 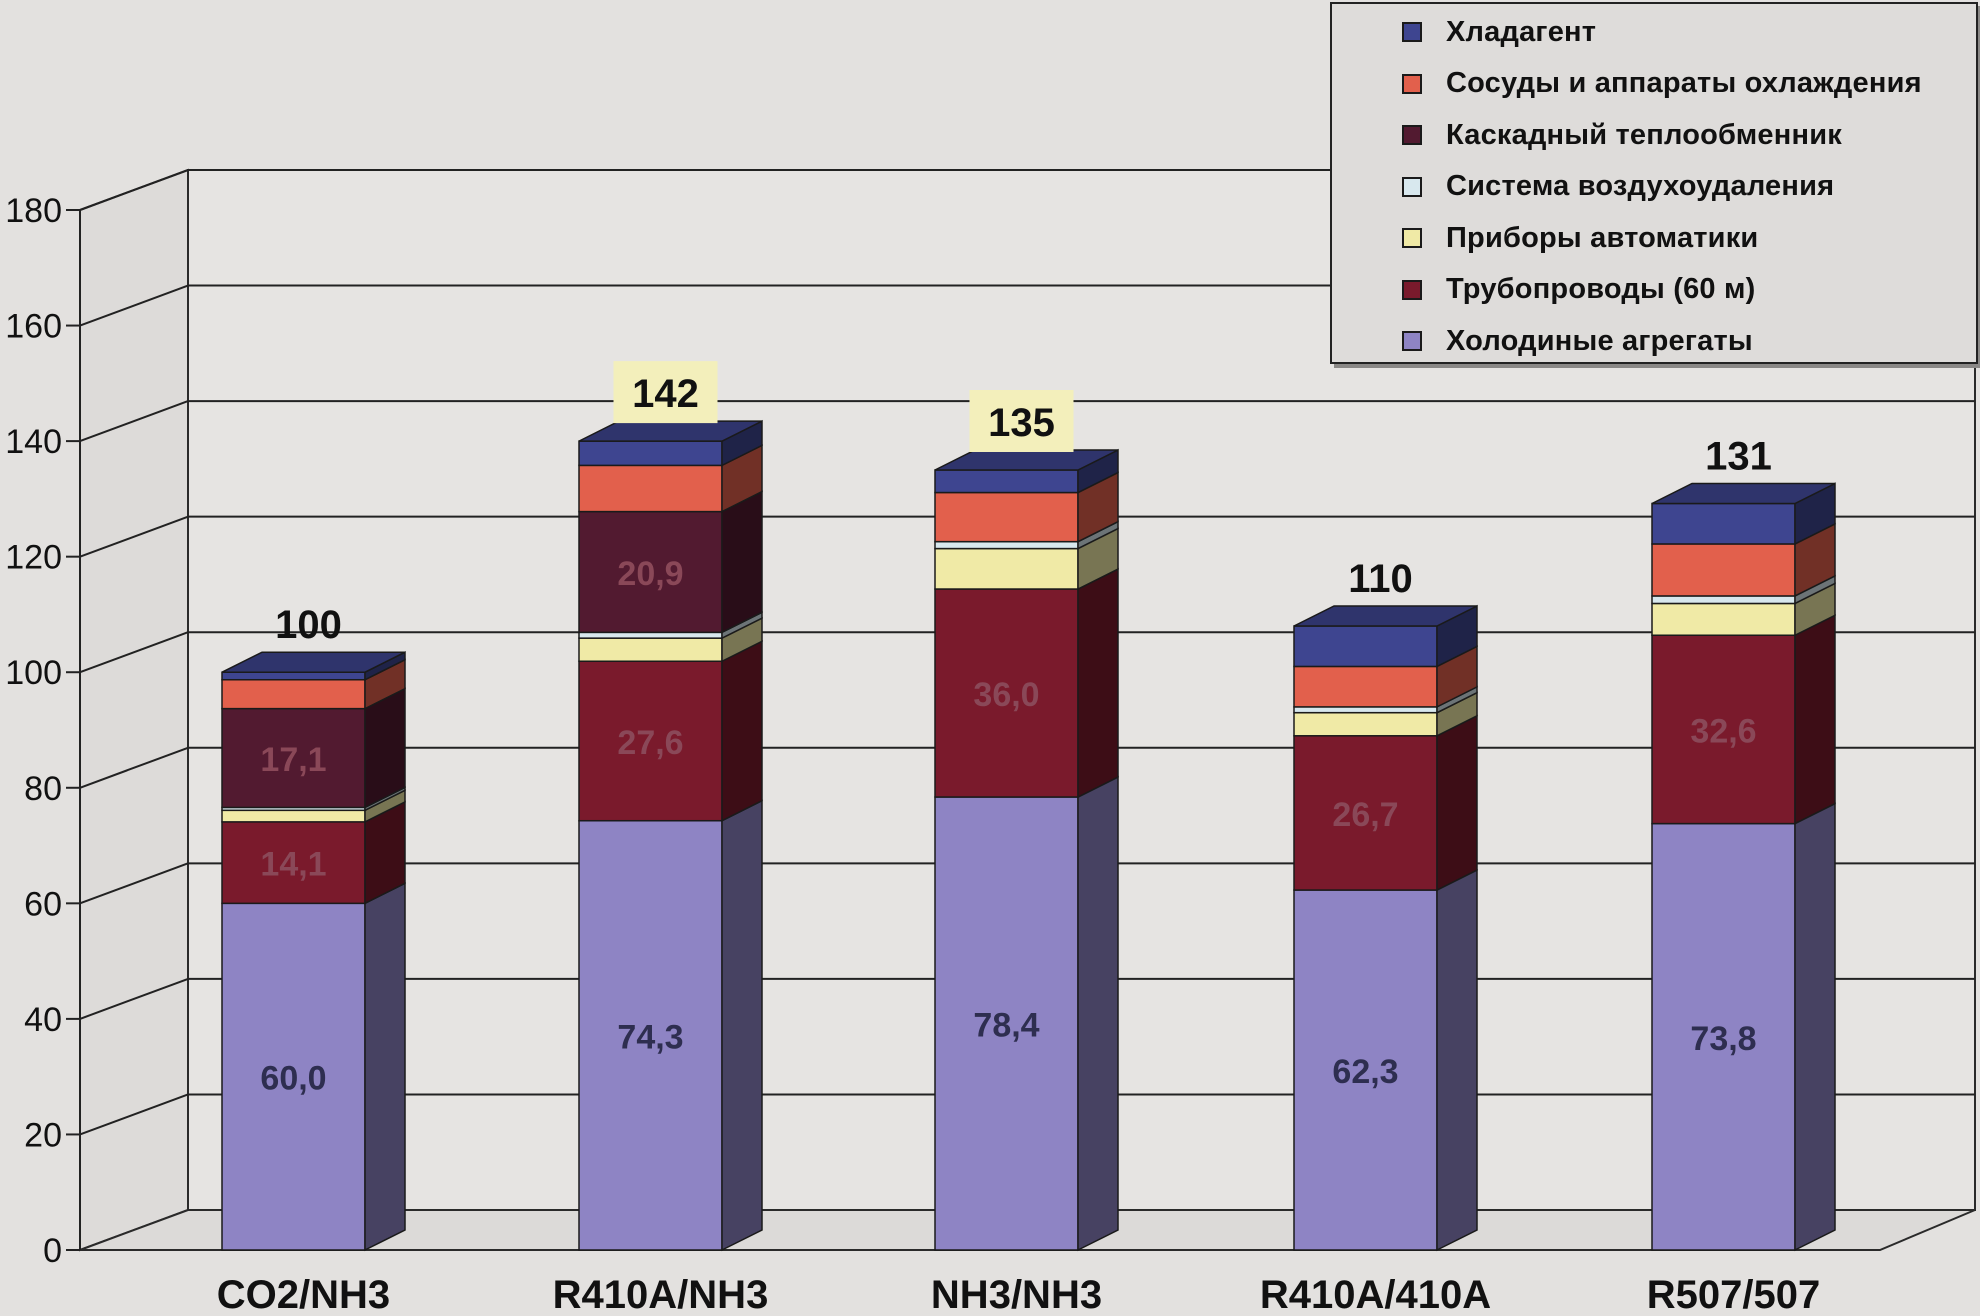 I want to click on legend-label: Хладагент, so click(x=1521, y=31).